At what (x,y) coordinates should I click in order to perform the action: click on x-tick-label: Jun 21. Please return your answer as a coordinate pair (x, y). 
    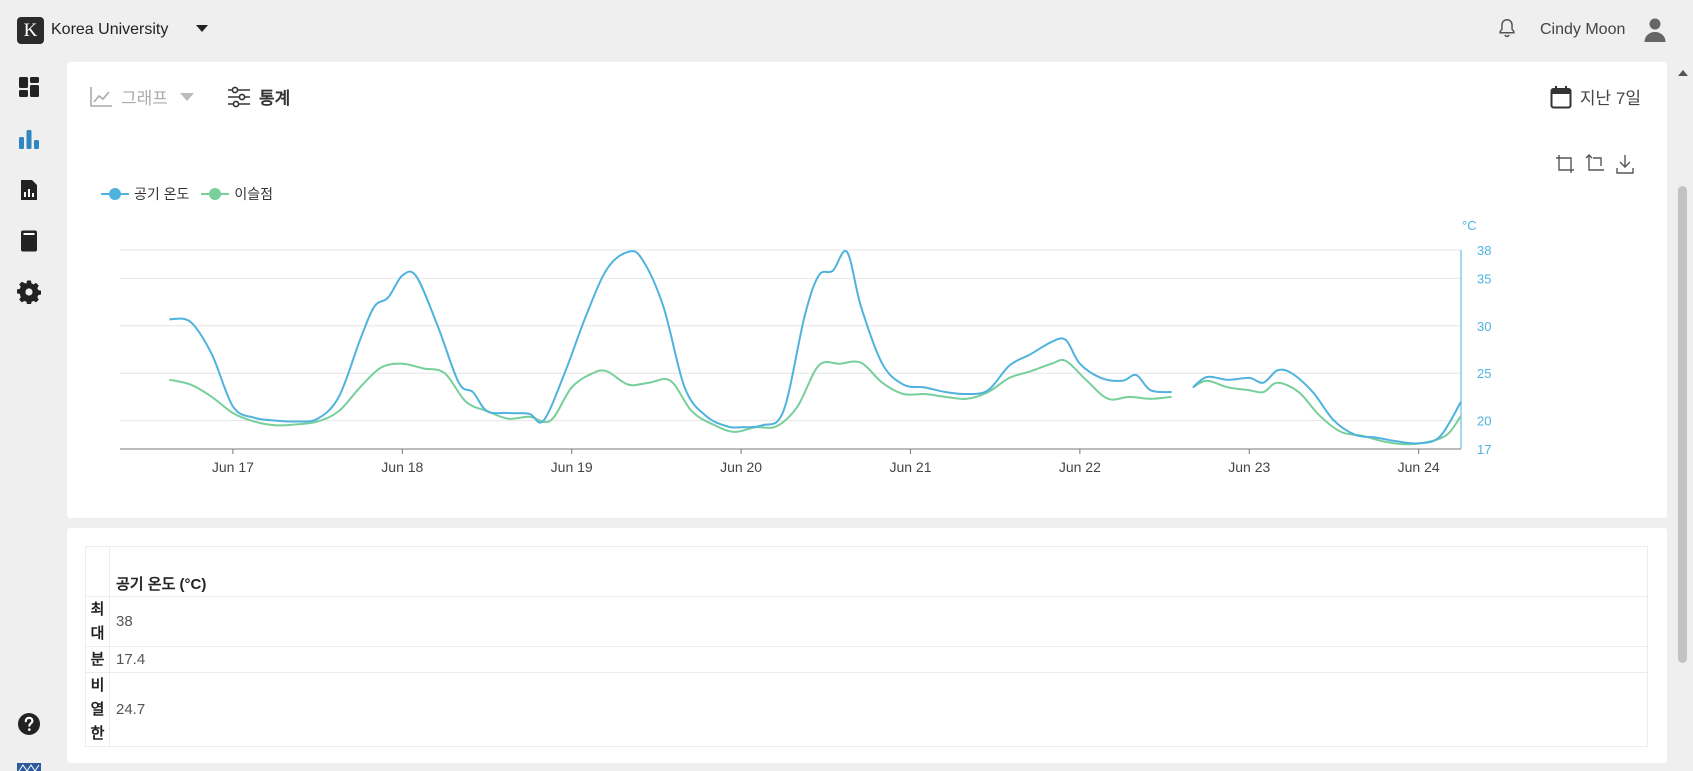
    Looking at the image, I should click on (910, 467).